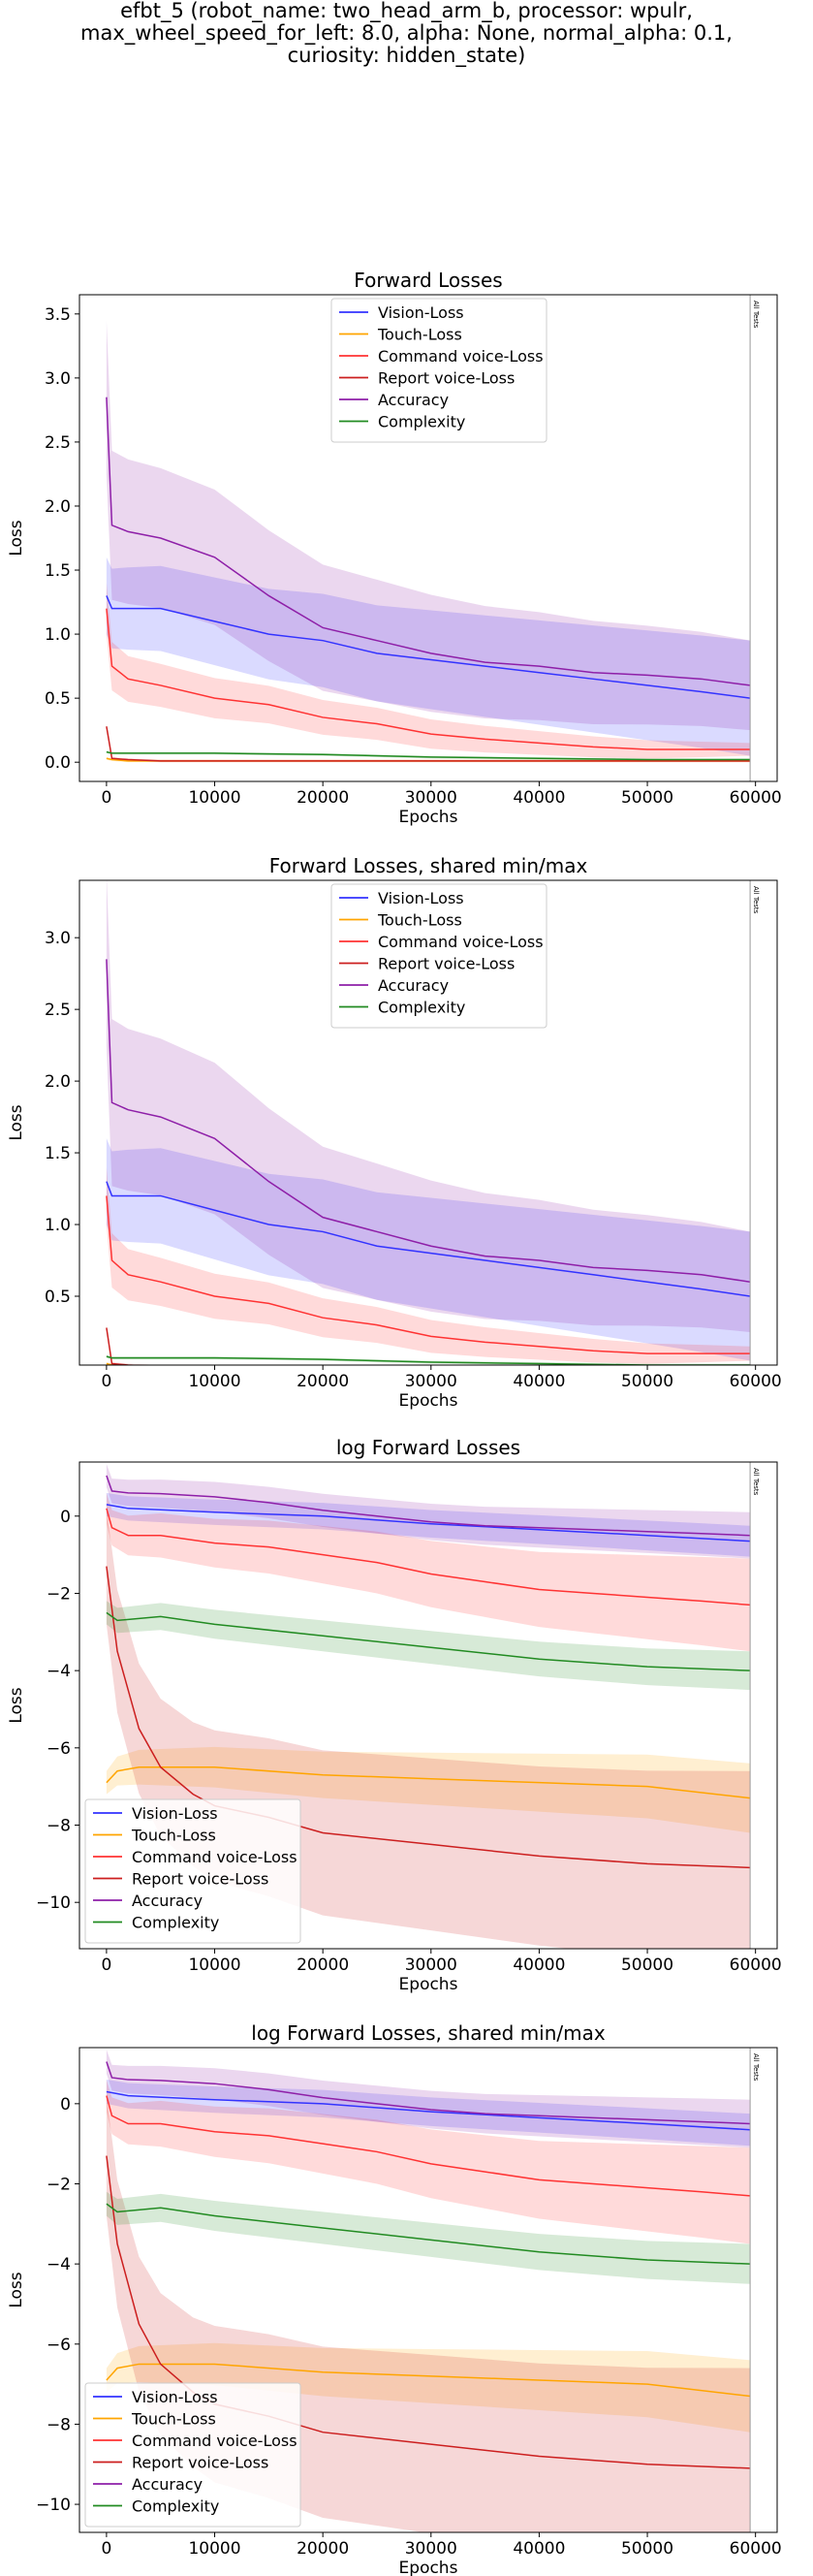 The width and height of the screenshot is (813, 2576). Describe the element at coordinates (53, 2505) in the screenshot. I see `y-tick-label: −10` at that location.